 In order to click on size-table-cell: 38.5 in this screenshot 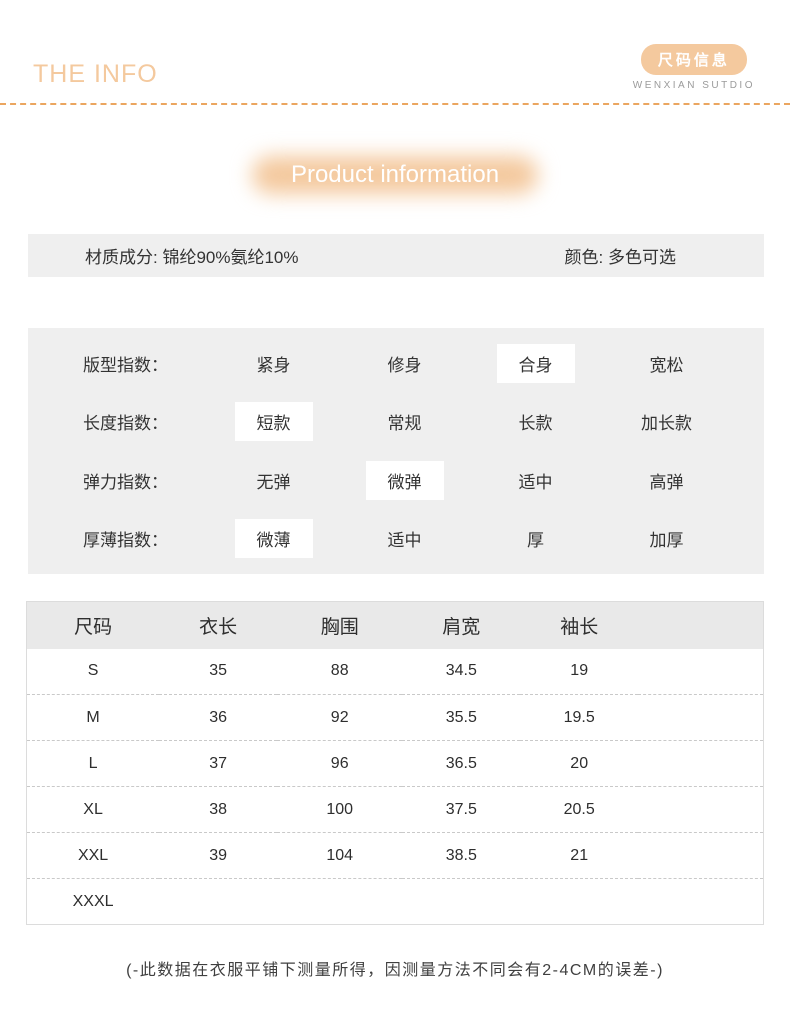, I will do `click(461, 855)`.